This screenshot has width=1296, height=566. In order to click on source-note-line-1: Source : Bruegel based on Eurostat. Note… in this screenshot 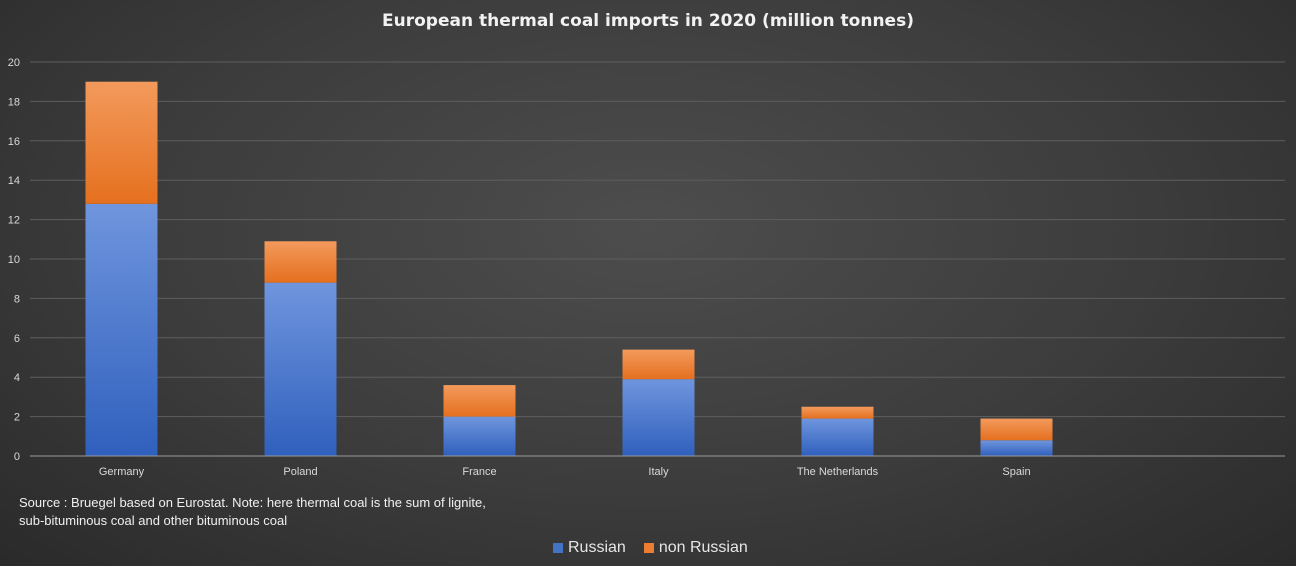, I will do `click(252, 502)`.